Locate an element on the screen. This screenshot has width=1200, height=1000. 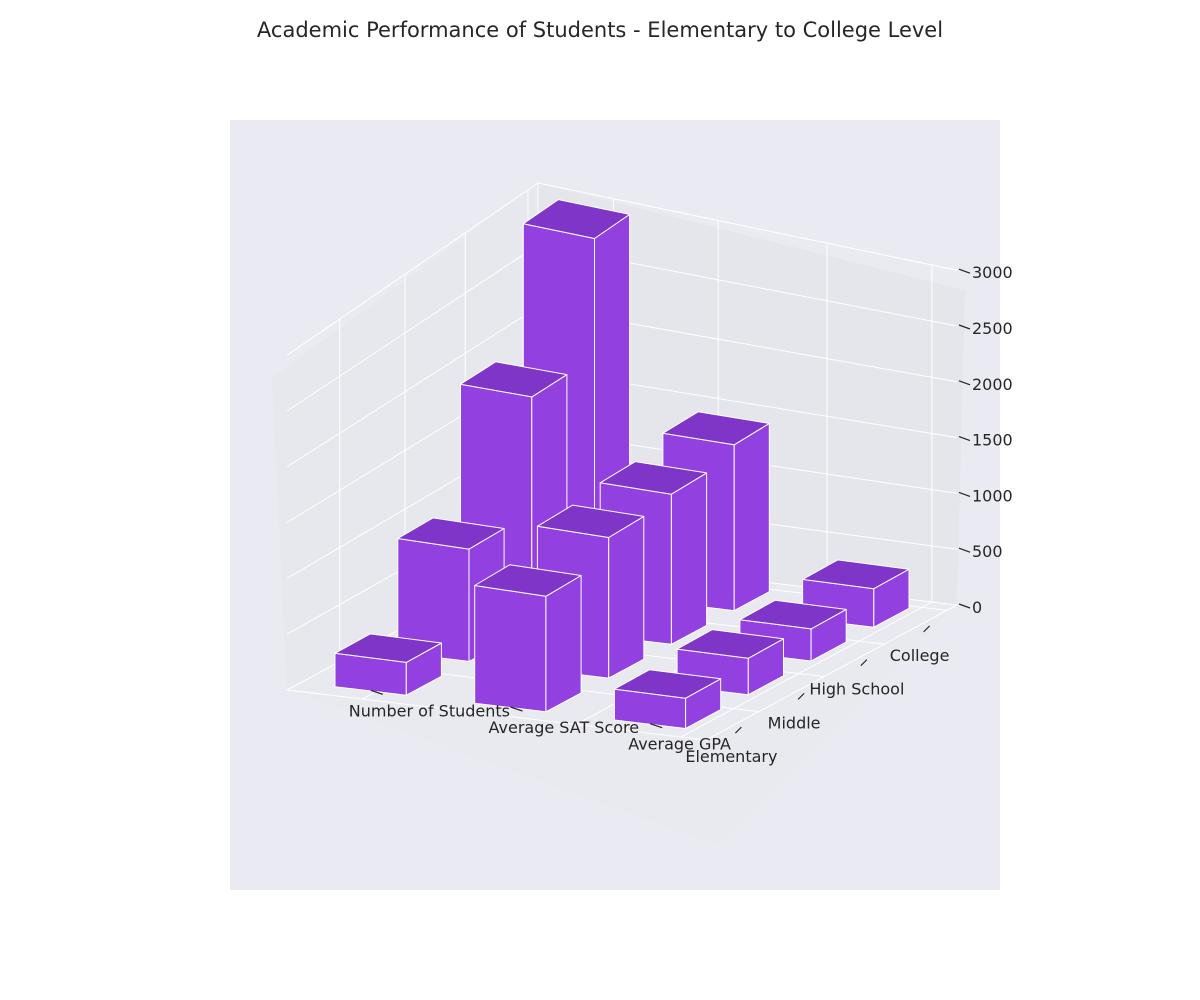
series-label: Average GPA is located at coordinates (679, 744).